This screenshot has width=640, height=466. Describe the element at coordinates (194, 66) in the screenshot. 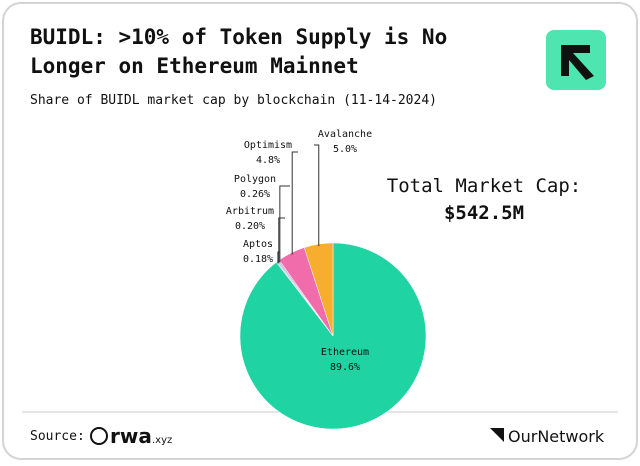

I see `chart-title: Longer on Ethereum Mainnet` at that location.